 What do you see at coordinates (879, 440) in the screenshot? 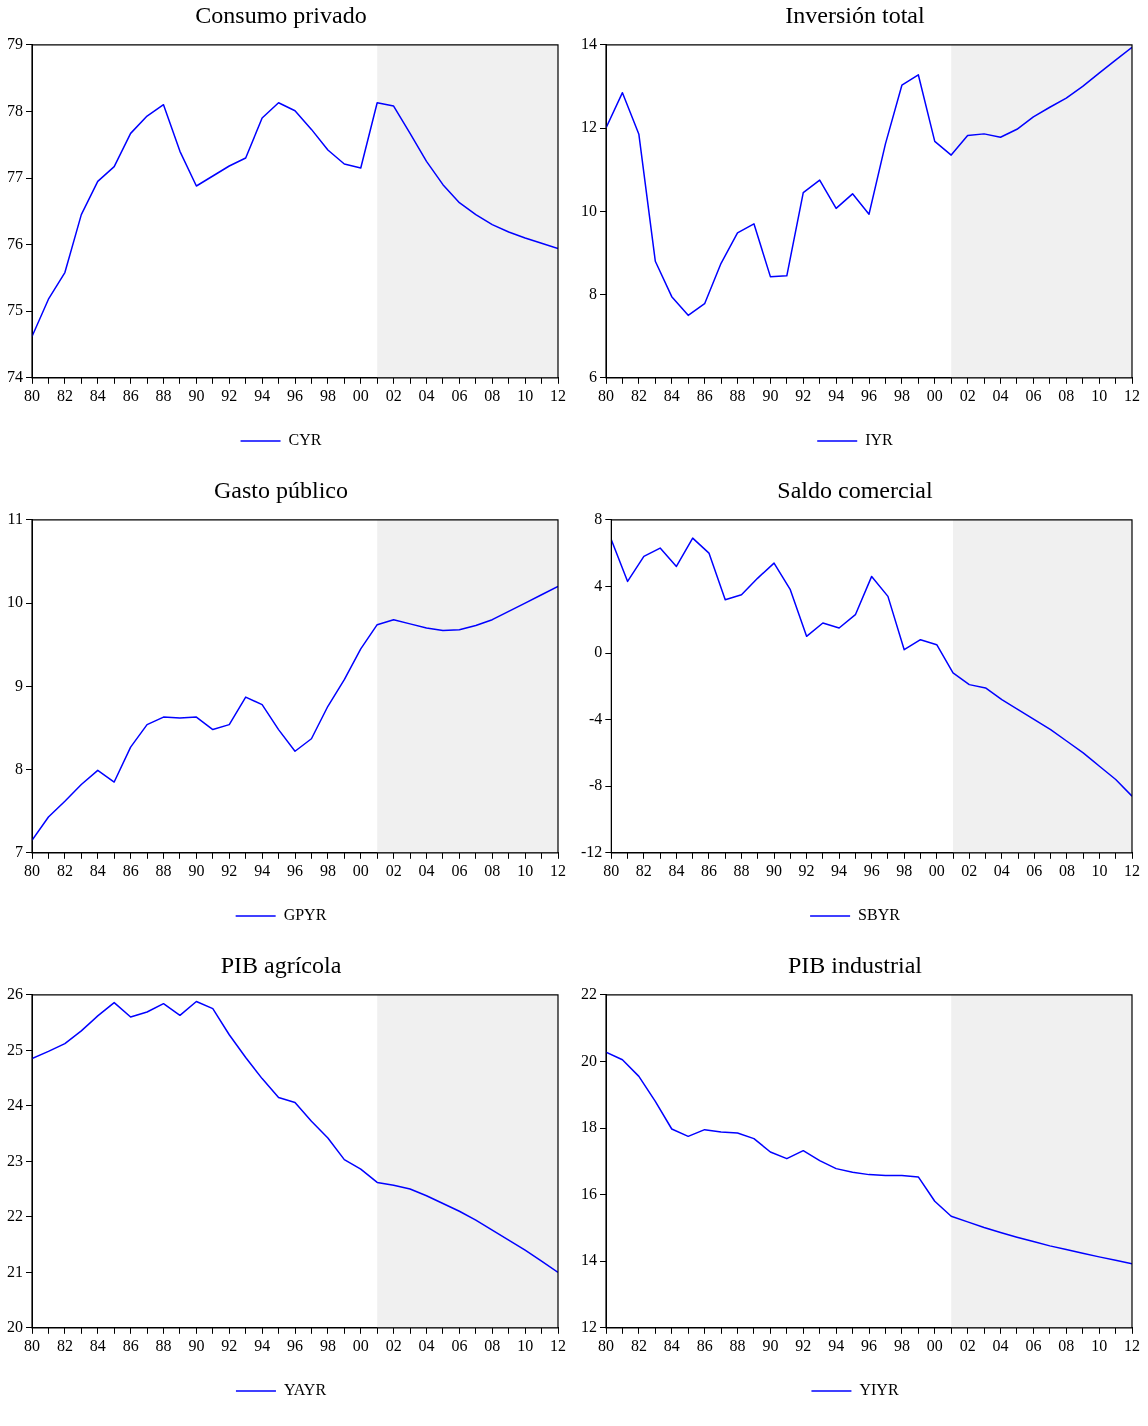
I see `legend-label: IYR` at bounding box center [879, 440].